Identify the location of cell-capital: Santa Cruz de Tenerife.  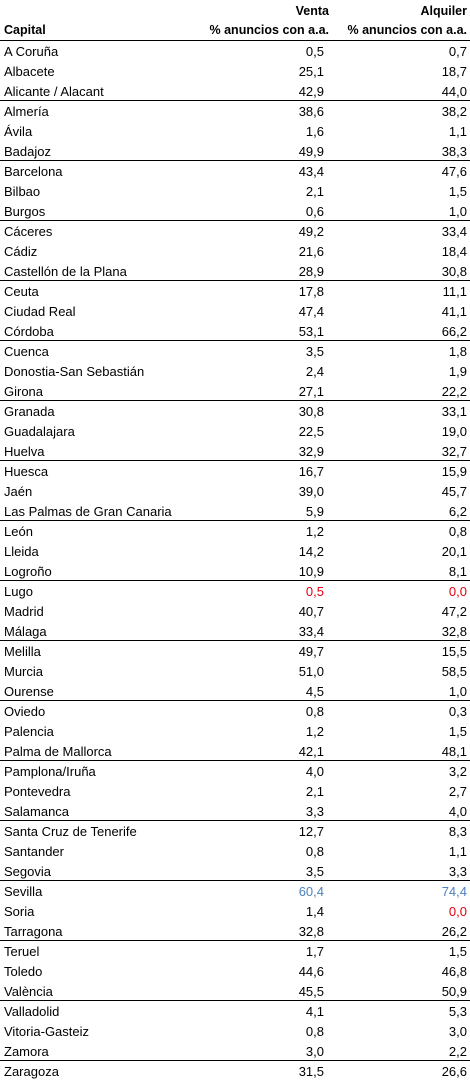
(70, 831).